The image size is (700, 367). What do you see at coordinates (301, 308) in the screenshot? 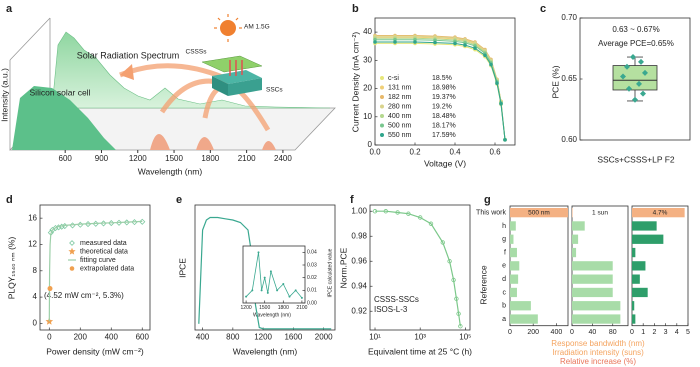
I see `x-tick-label: 2100` at bounding box center [301, 308].